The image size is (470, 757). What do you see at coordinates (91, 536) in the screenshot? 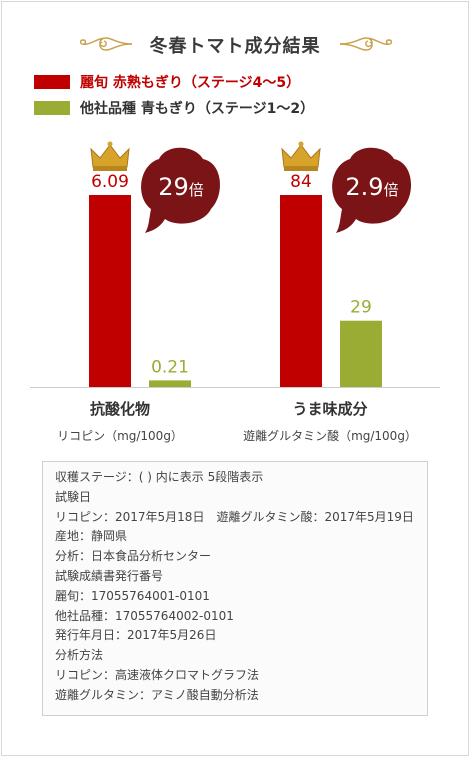
I see `note-line: 産地：静岡県` at bounding box center [91, 536].